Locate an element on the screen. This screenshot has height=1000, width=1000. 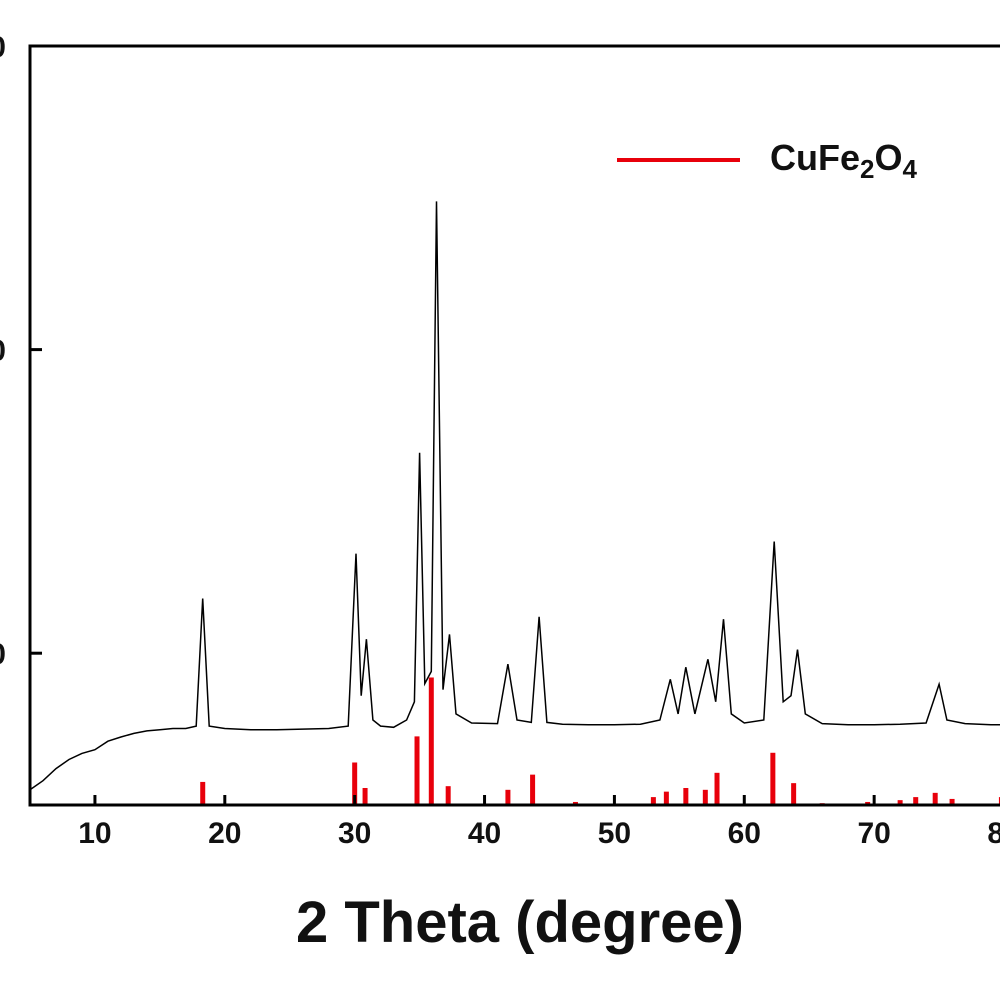
y-tick-label: 1500 is located at coordinates (3, 47).